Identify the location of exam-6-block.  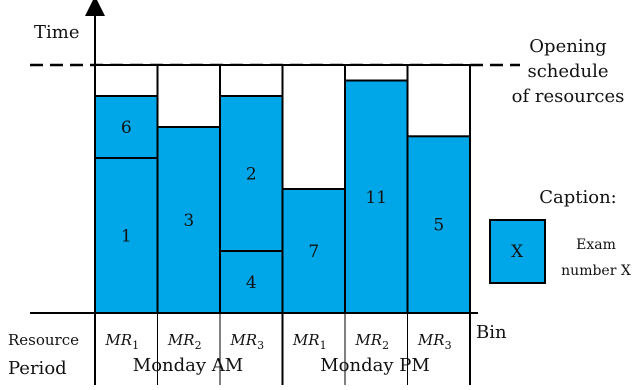
(126, 127).